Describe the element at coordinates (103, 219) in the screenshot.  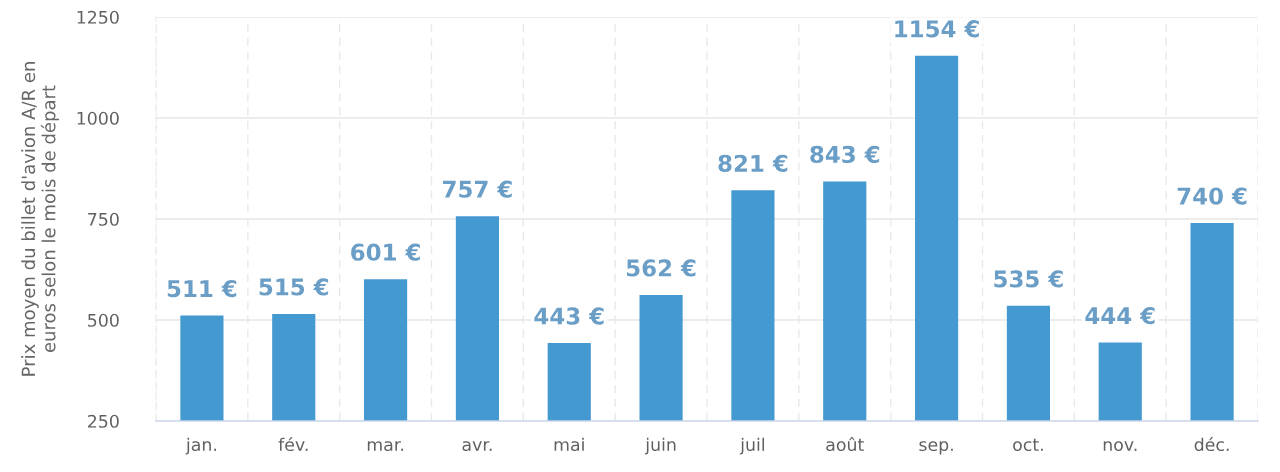
I see `y-tick-label: 750` at that location.